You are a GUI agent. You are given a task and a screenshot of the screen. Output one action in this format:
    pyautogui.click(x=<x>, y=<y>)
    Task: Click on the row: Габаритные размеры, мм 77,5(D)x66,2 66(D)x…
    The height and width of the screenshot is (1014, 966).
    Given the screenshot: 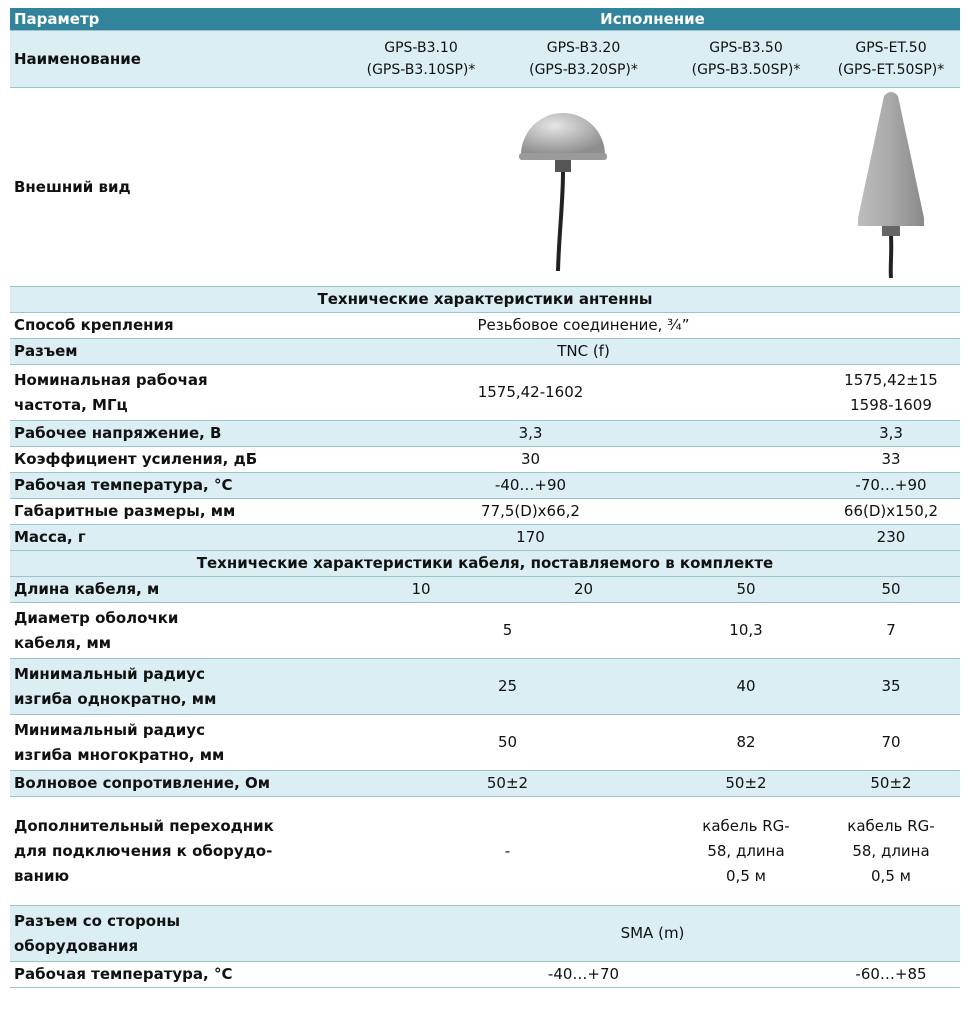 What is the action you would take?
    pyautogui.click(x=485, y=511)
    